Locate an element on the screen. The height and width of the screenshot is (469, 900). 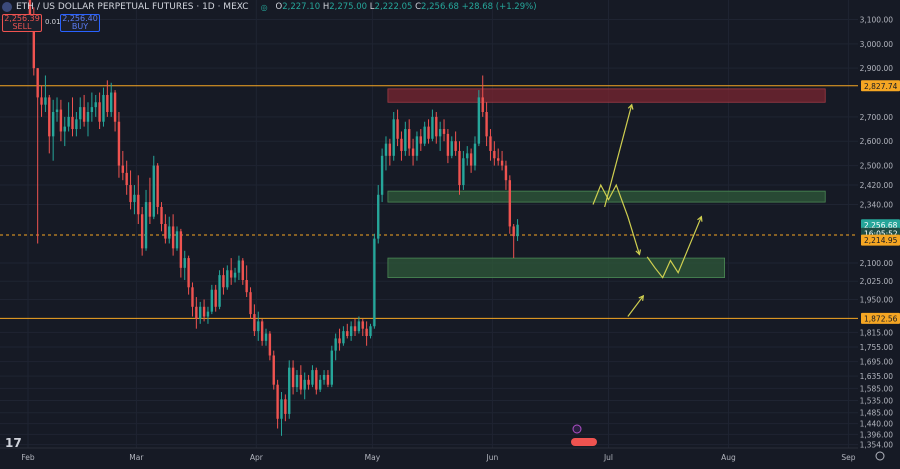
y-tick-label: 1,396.00 is located at coordinates (877, 434).